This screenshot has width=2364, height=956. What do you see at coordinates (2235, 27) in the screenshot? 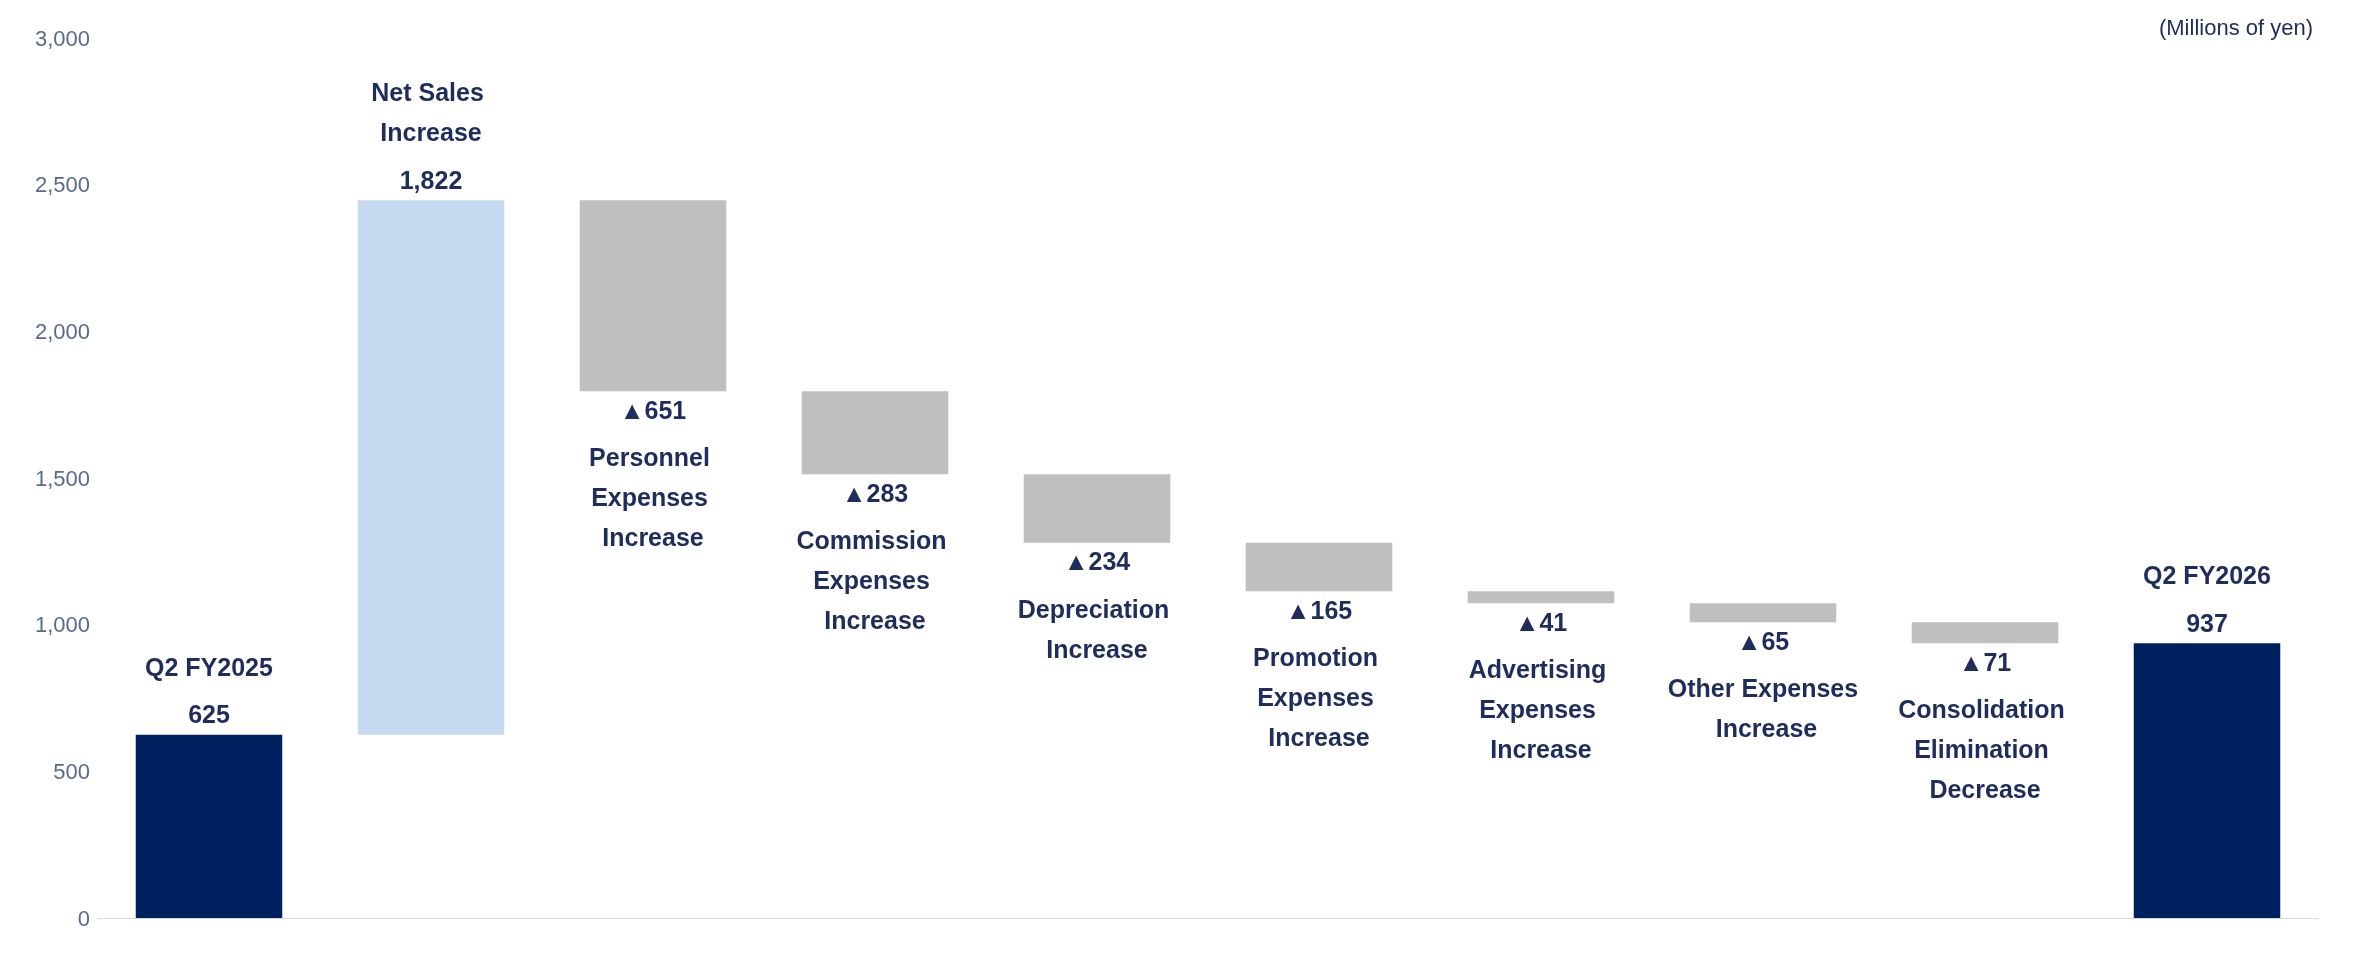
I see `y-axis-title: (Millions of yen)` at bounding box center [2235, 27].